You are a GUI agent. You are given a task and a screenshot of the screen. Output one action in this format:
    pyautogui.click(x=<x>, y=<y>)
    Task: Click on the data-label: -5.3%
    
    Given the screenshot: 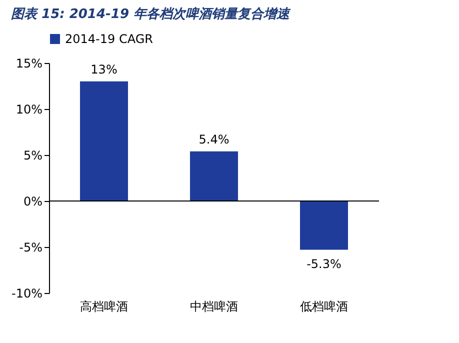 What is the action you would take?
    pyautogui.click(x=324, y=263)
    